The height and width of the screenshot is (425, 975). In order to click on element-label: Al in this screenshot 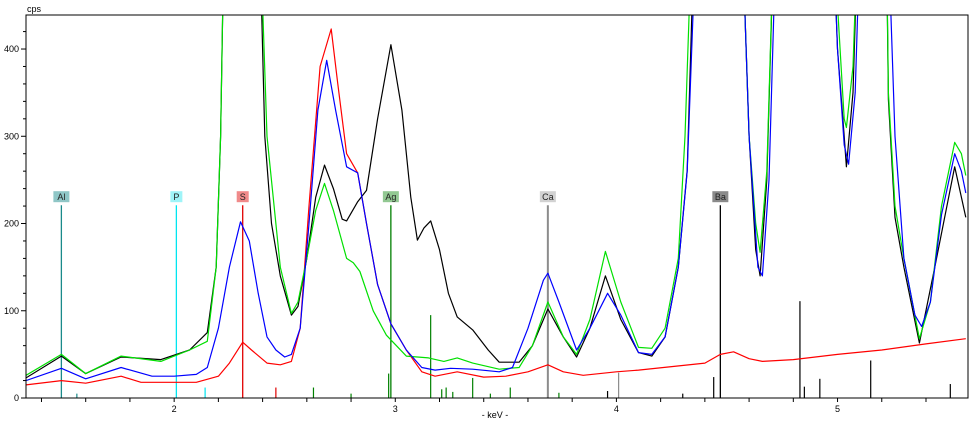, I will do `click(61, 197)`.